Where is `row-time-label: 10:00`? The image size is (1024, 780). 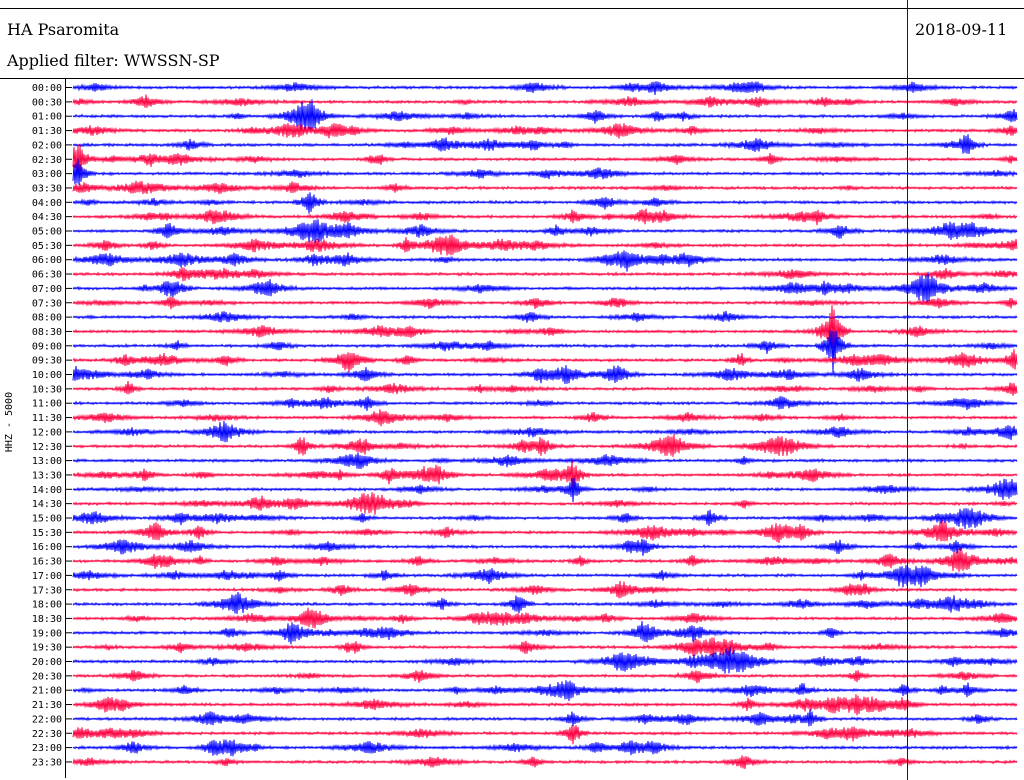
row-time-label: 10:00 is located at coordinates (47, 375).